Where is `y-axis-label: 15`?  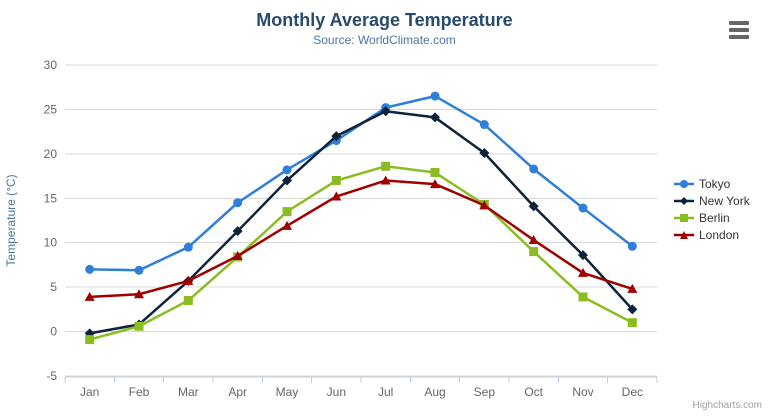 y-axis-label: 15 is located at coordinates (51, 198).